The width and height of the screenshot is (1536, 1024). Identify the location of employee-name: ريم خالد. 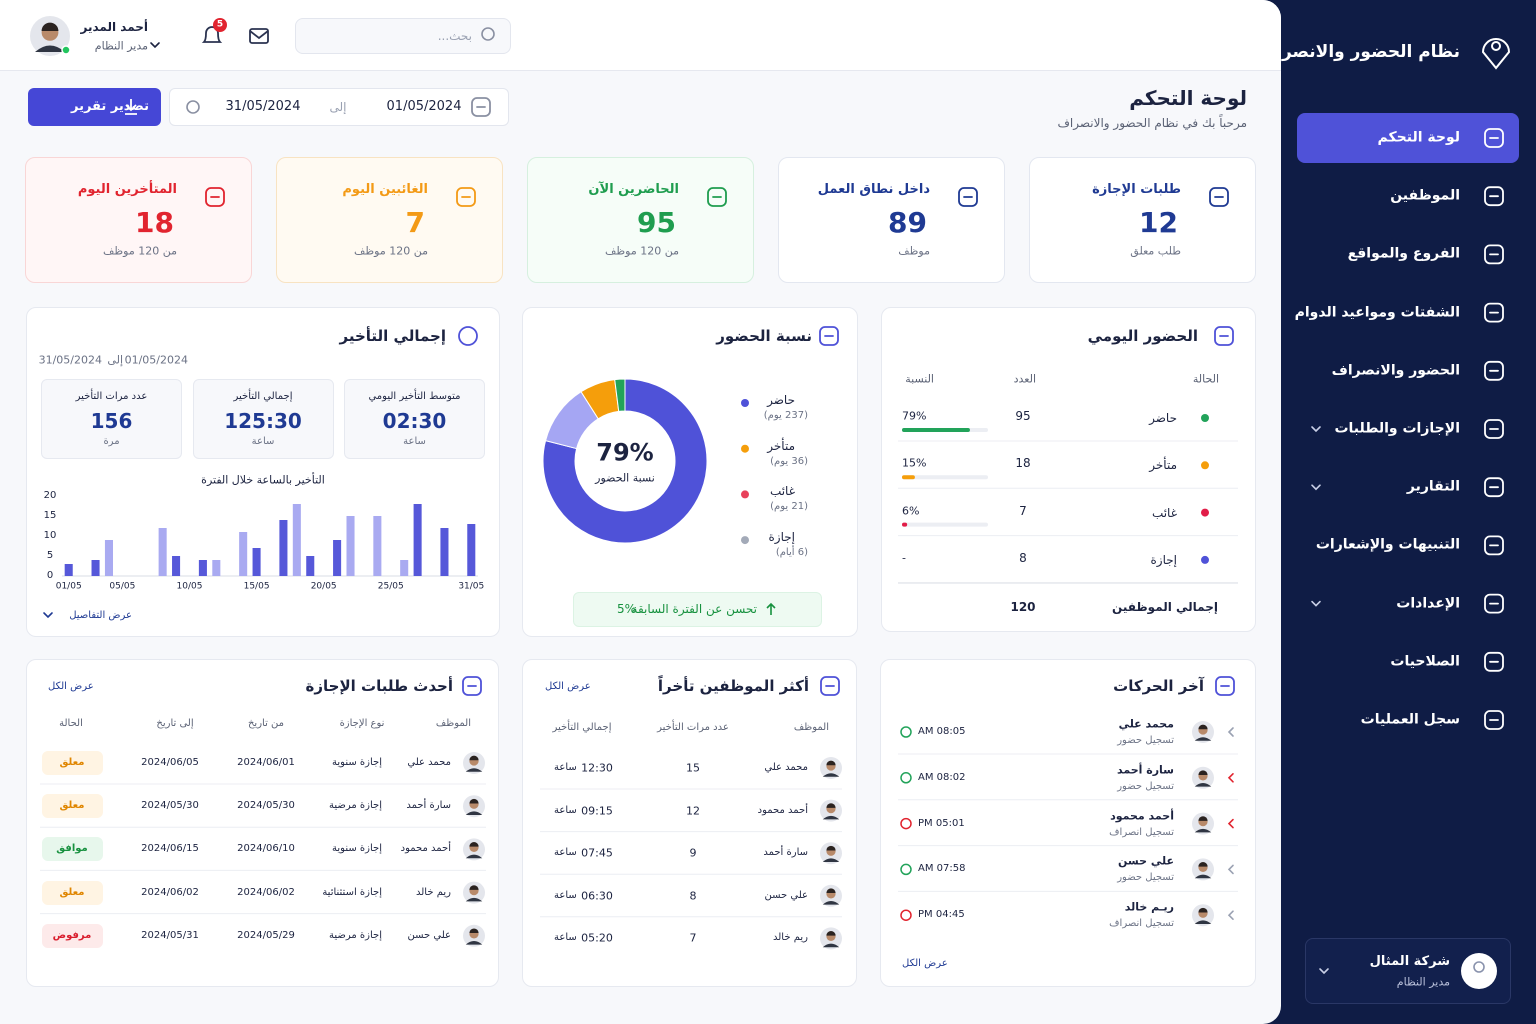
(790, 938).